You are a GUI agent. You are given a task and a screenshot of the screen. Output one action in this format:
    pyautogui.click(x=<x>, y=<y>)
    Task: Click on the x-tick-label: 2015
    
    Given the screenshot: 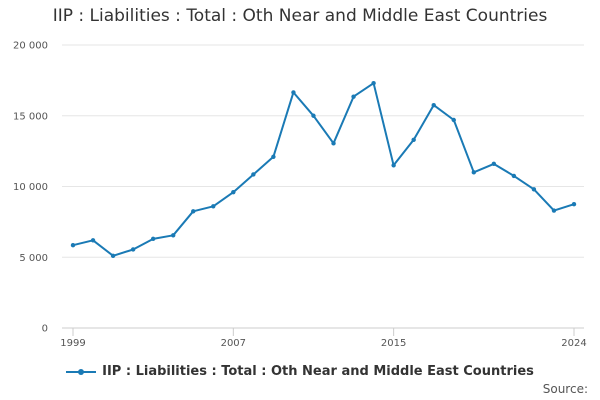 What is the action you would take?
    pyautogui.click(x=393, y=343)
    